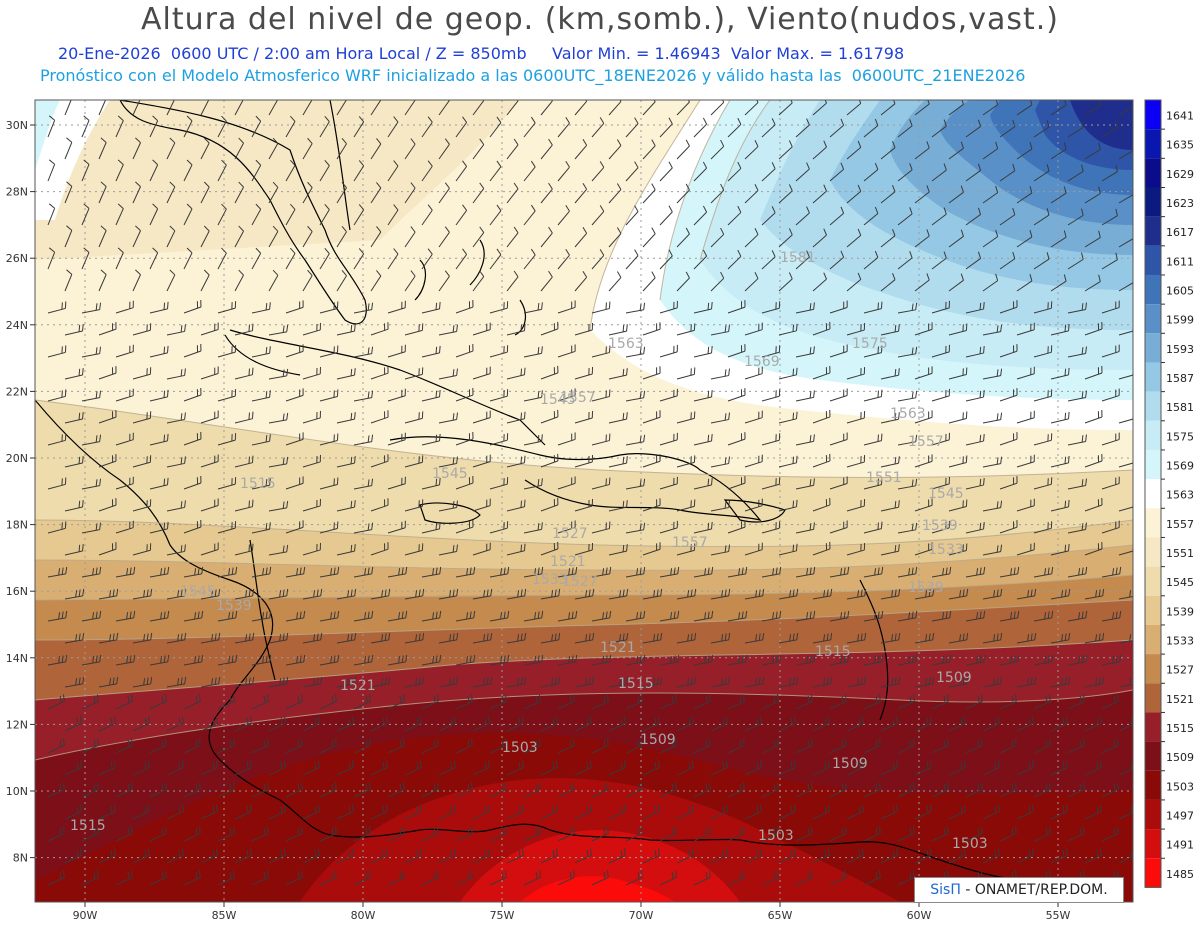  I want to click on contour-label: 1515, so click(833, 652).